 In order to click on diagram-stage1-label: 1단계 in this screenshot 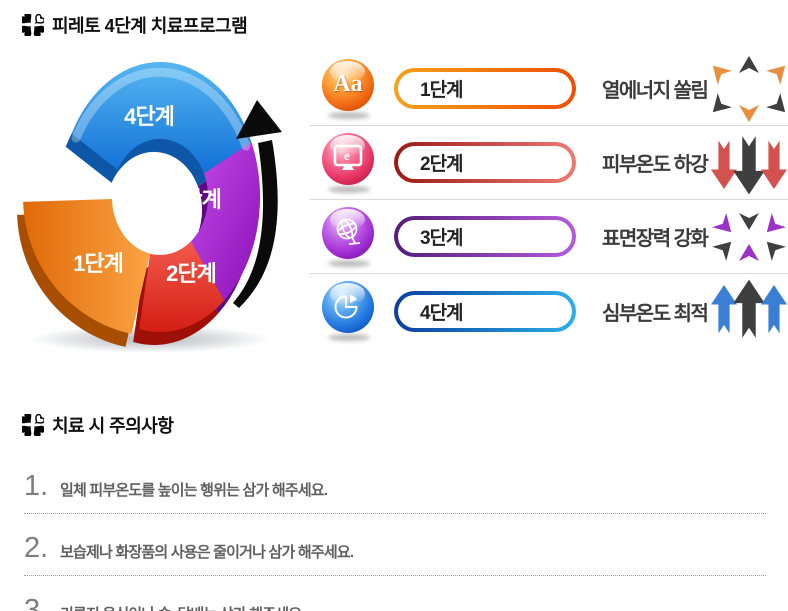, I will do `click(98, 263)`.